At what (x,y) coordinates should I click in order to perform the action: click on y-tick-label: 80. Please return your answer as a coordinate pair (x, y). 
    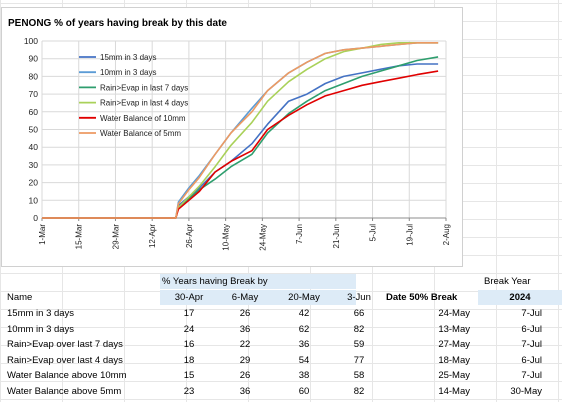
    Looking at the image, I should click on (34, 76).